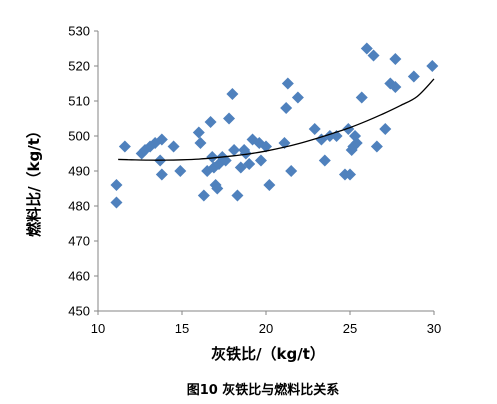  I want to click on y-axis-ticks: 450 460 470 480 490 500 510 520 530, so click(83, 171).